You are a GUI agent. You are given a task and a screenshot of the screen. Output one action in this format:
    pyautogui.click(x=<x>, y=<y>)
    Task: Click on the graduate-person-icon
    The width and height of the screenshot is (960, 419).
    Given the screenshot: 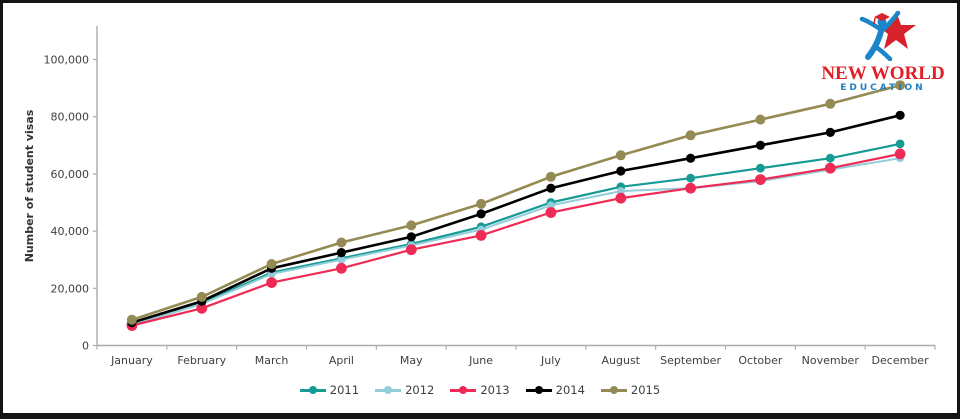 What is the action you would take?
    pyautogui.click(x=880, y=36)
    